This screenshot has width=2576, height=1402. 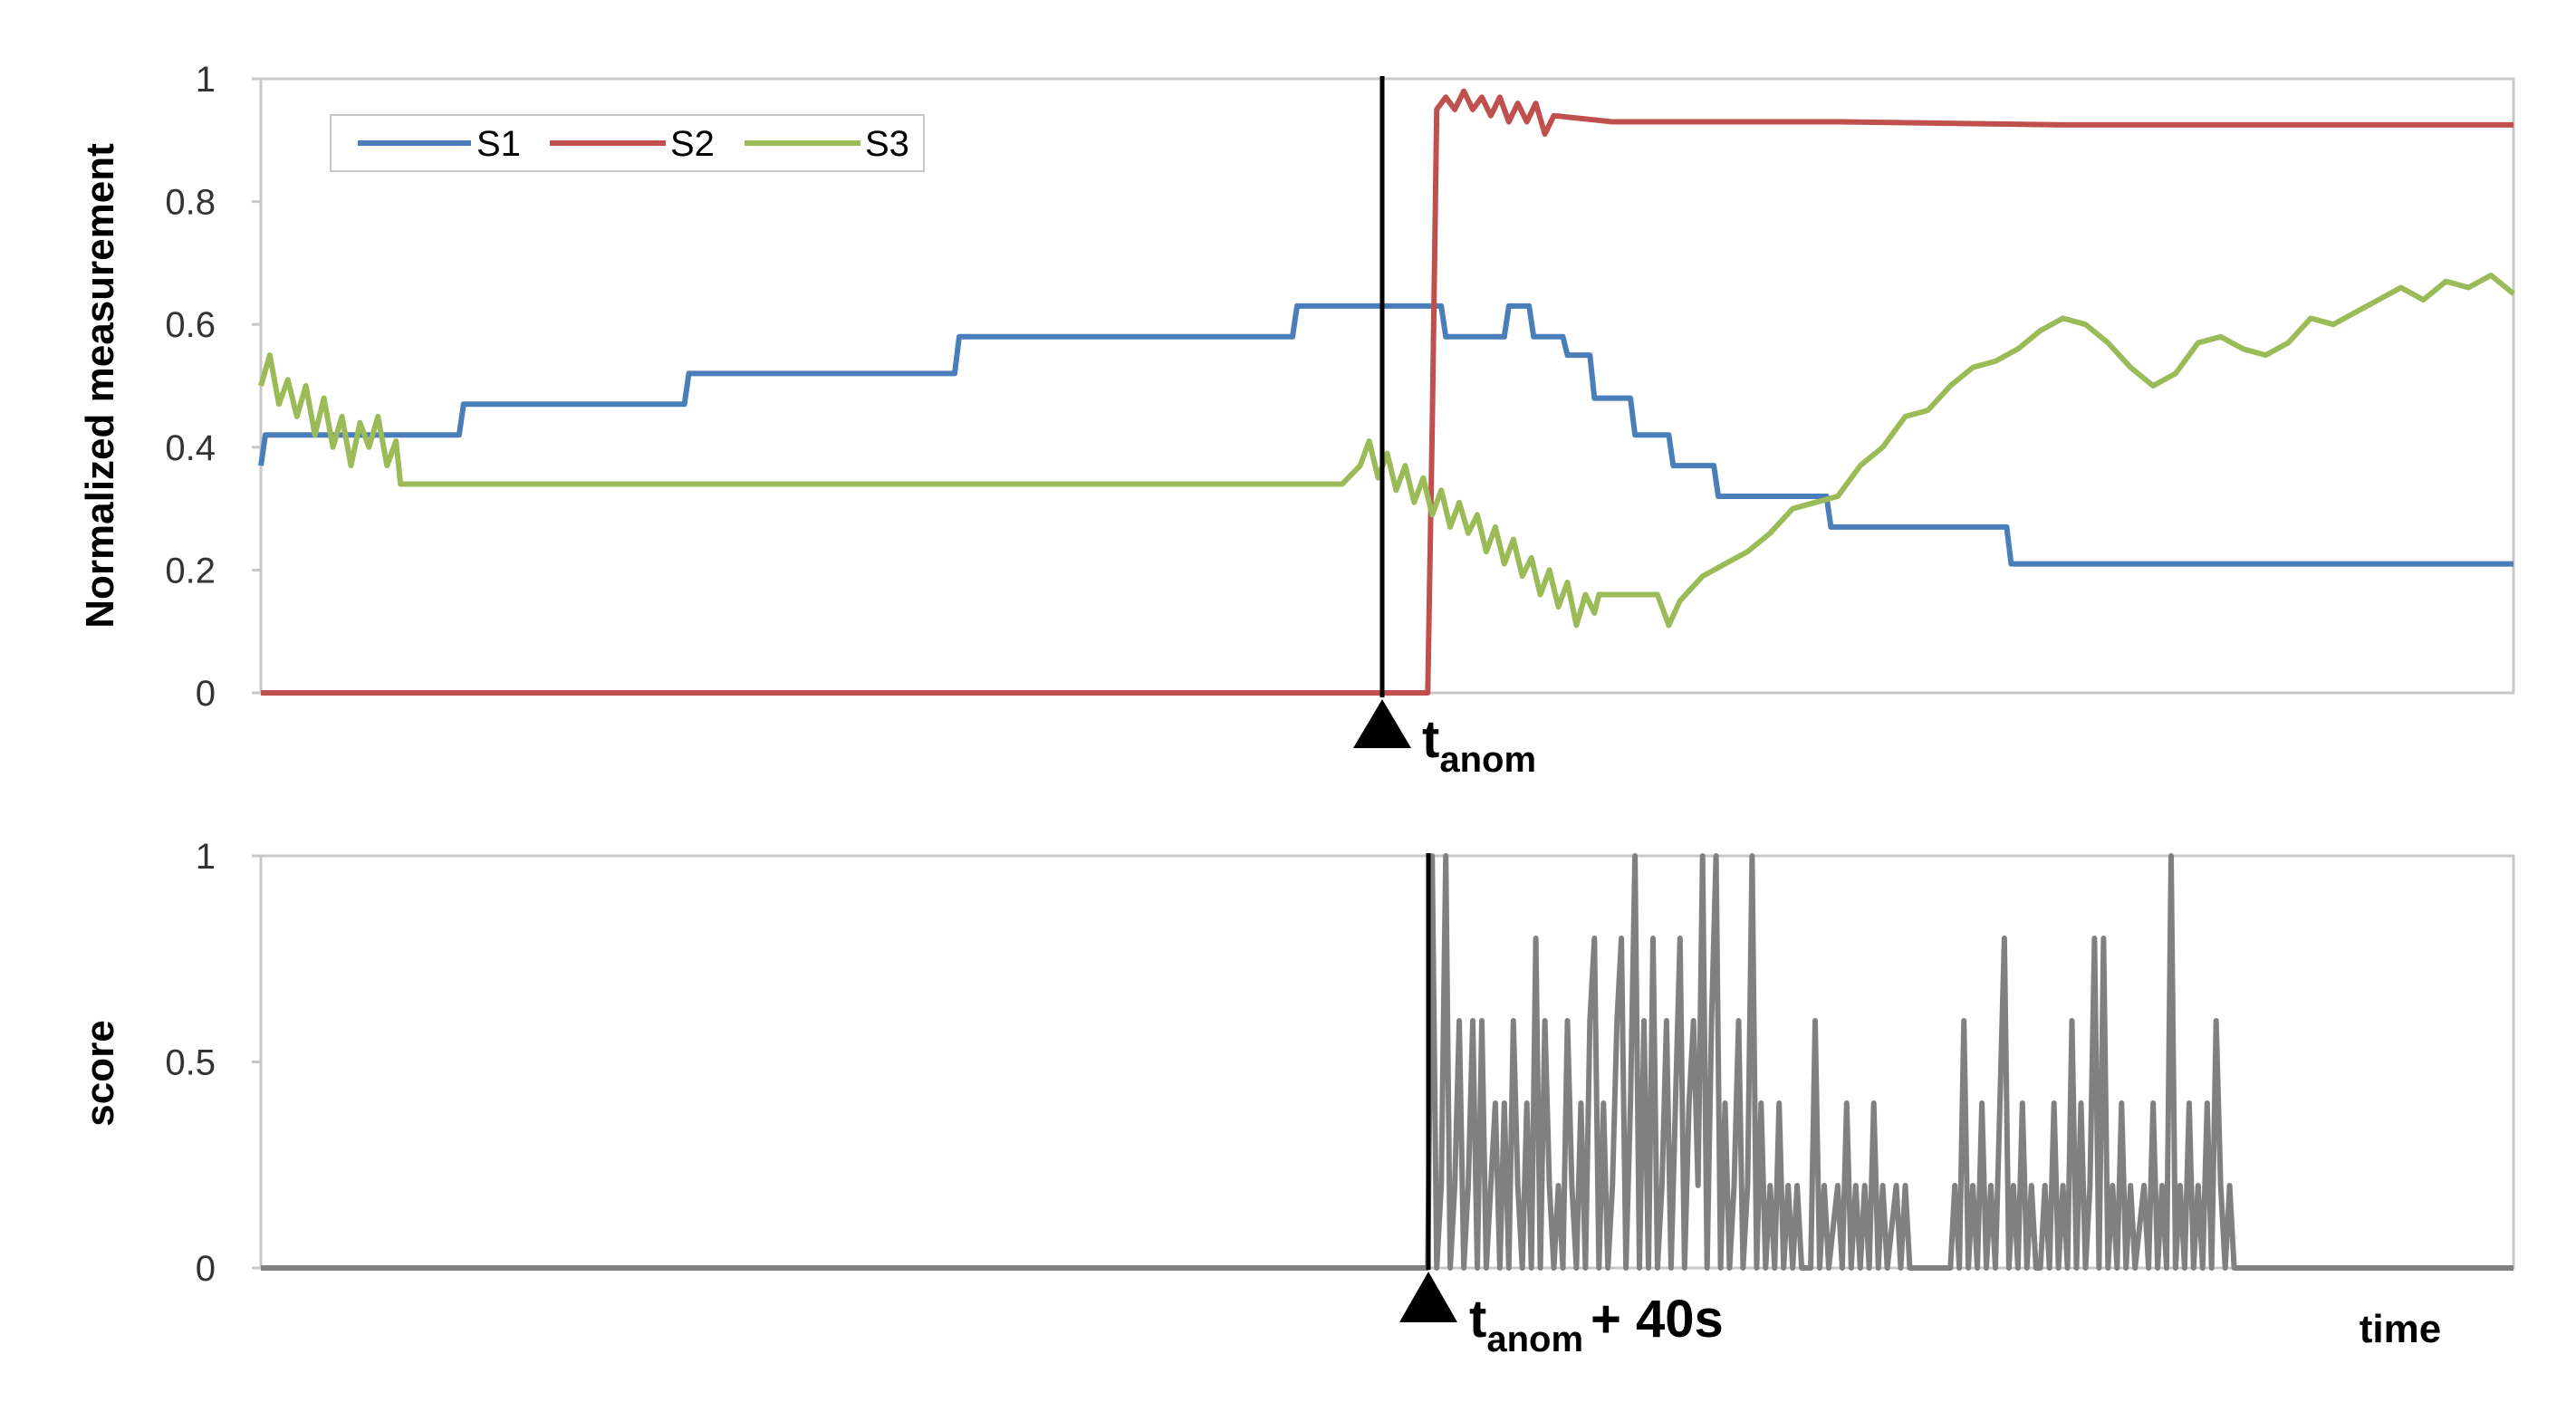 What do you see at coordinates (190, 448) in the screenshot?
I see `top-y-tick-label: 0.4` at bounding box center [190, 448].